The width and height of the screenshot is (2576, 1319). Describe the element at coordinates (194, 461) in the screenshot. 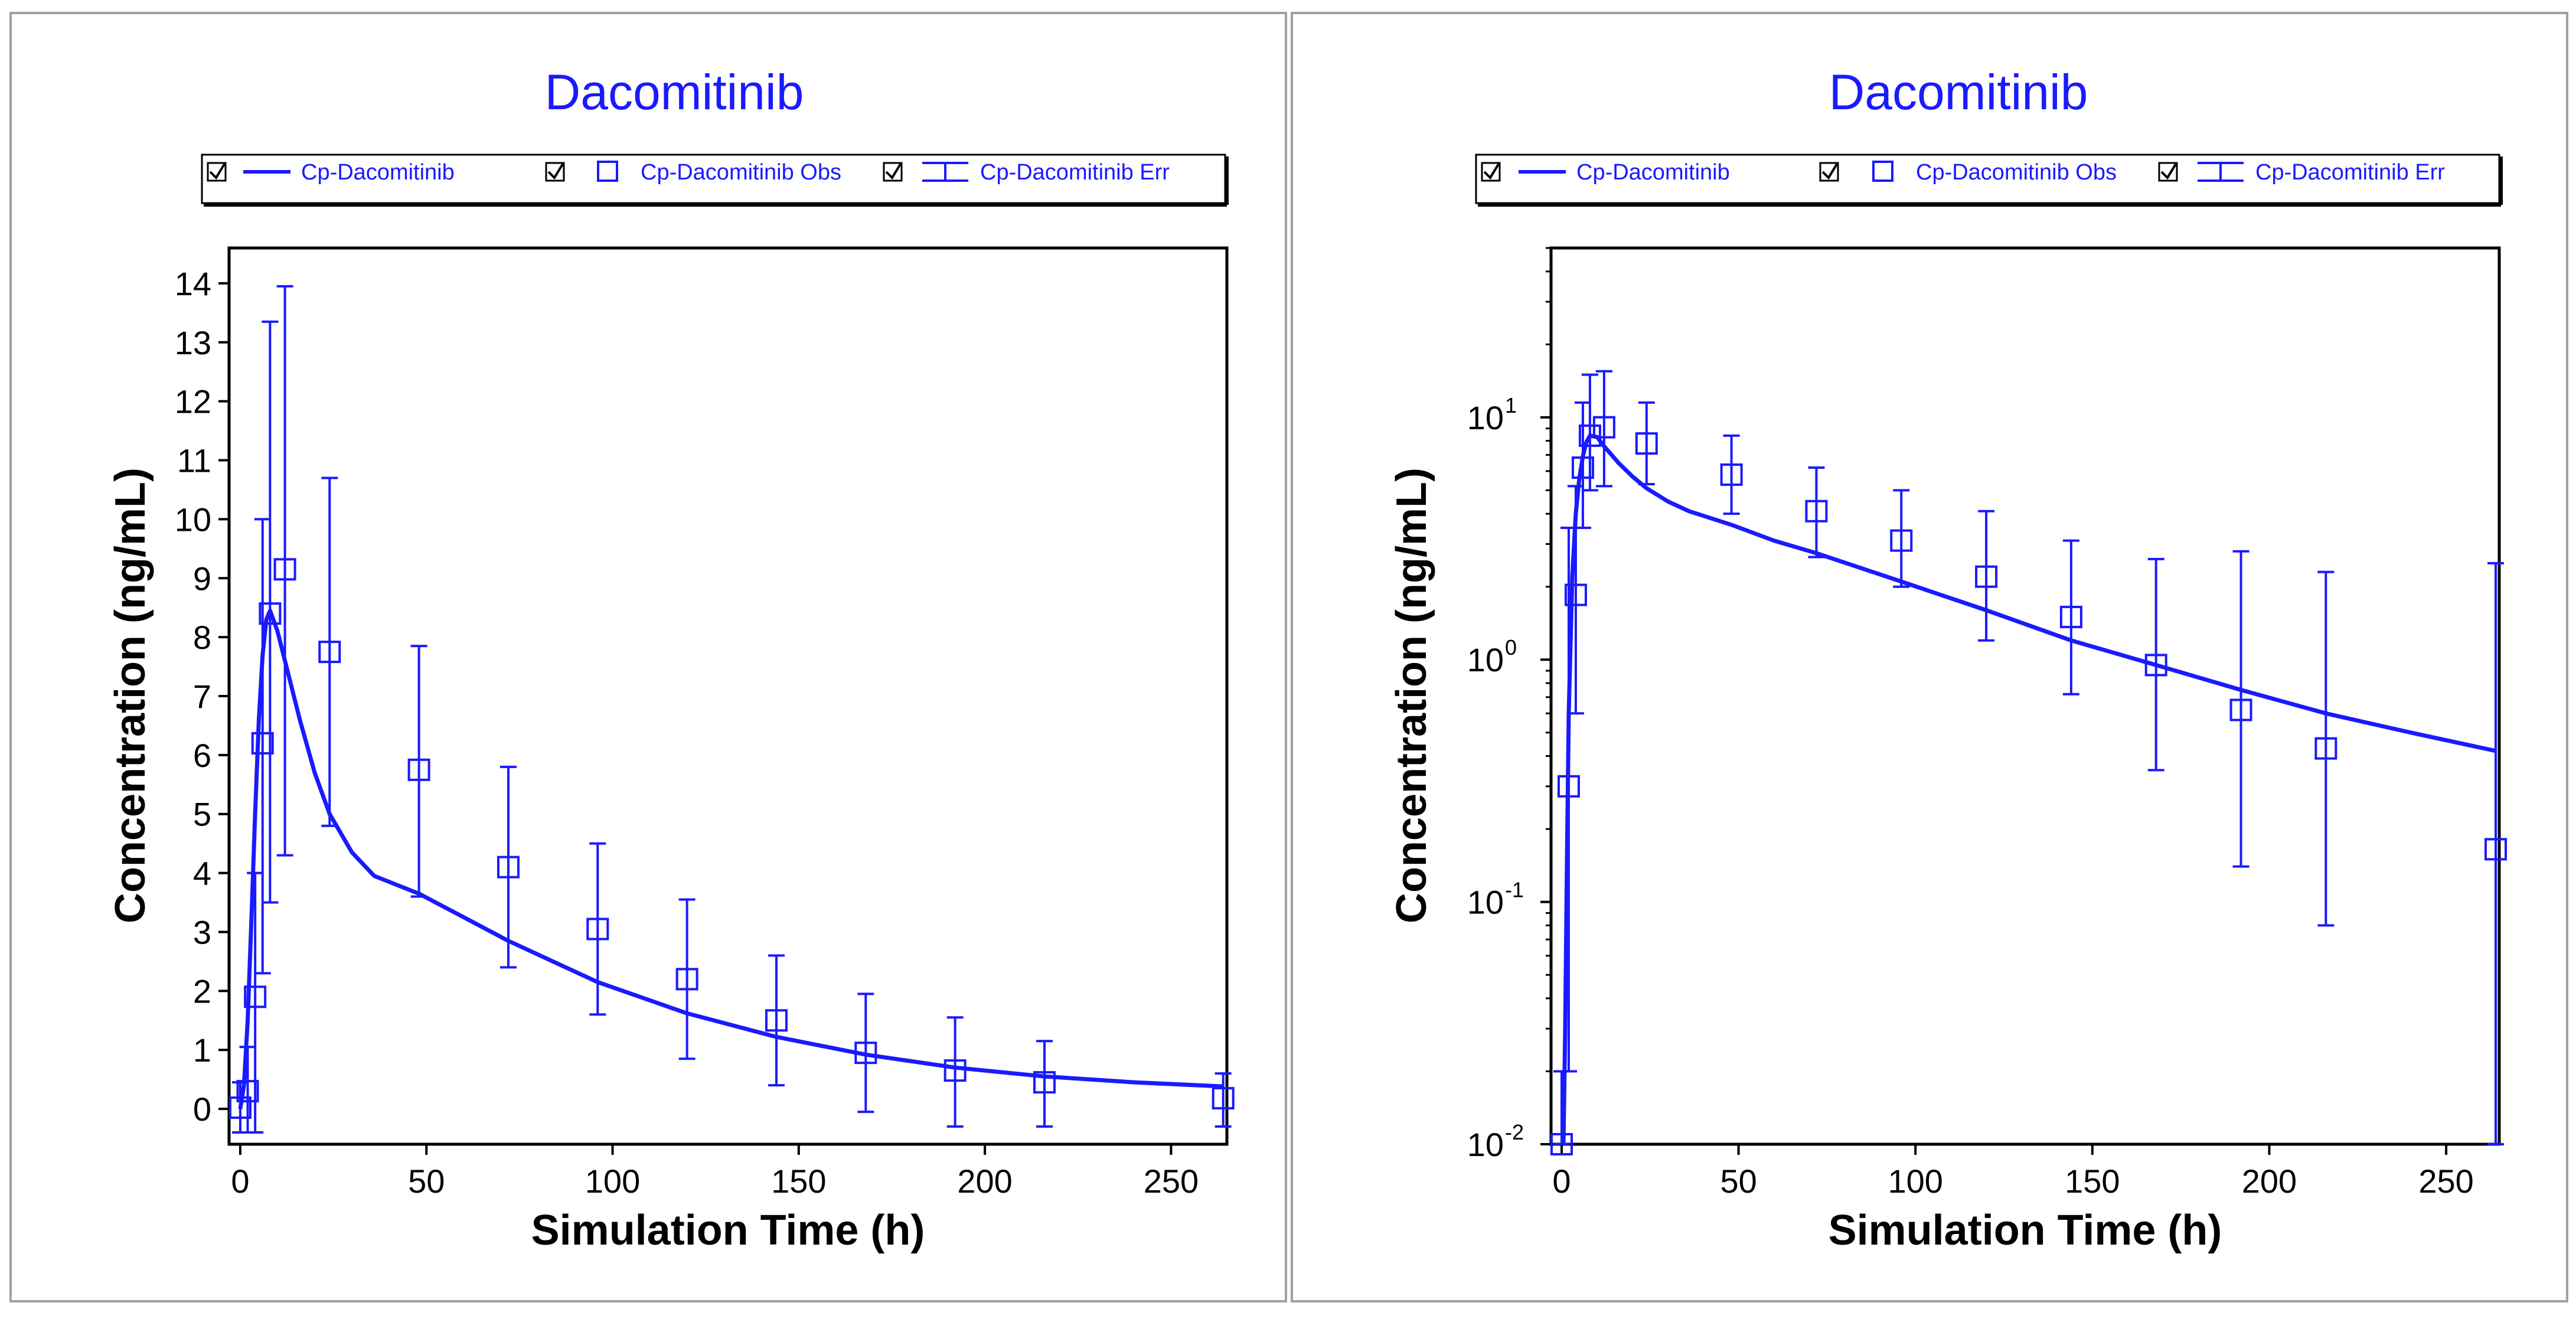

I see `y-tick-label: 11` at that location.